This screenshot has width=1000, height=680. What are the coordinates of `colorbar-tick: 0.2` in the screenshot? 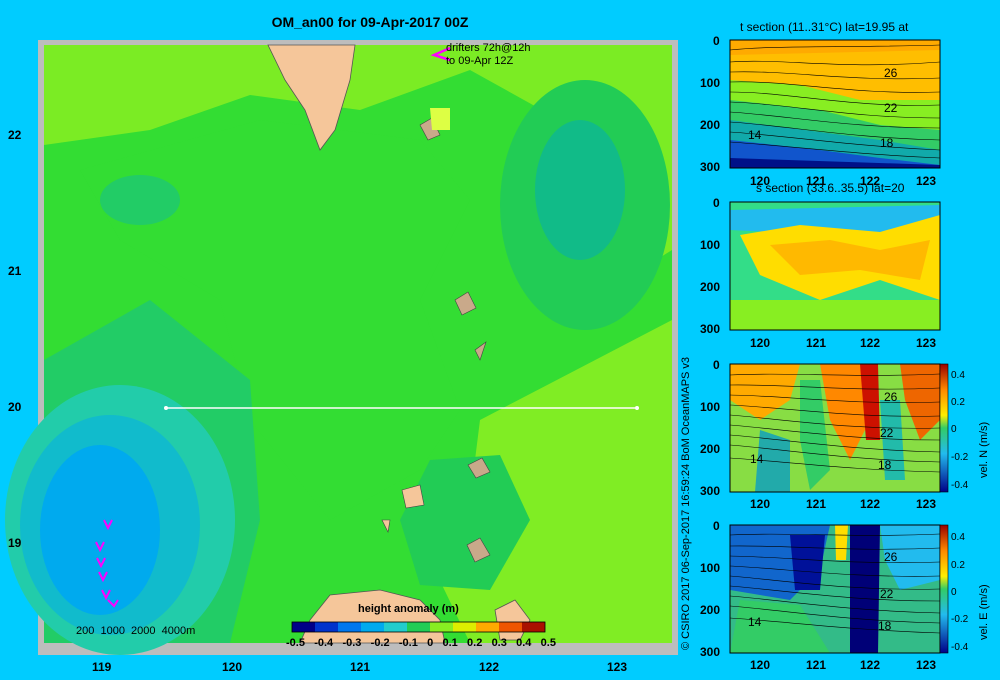 It's located at (475, 643).